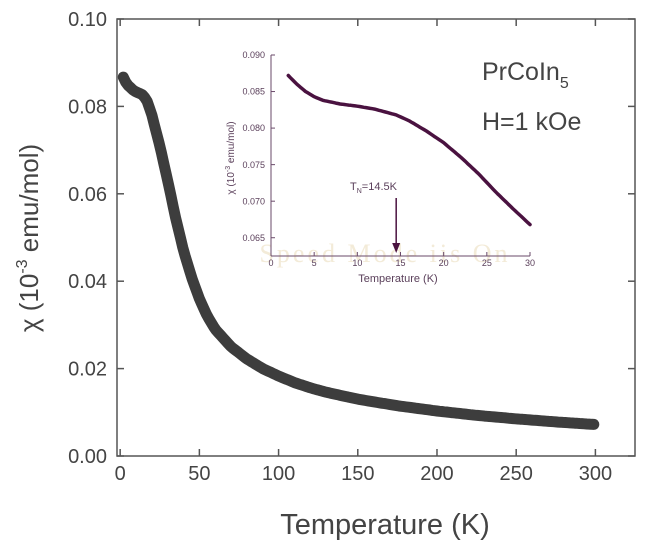 The width and height of the screenshot is (651, 540). I want to click on inset-y-axis-title-suffix: emu/mol), so click(231, 143).